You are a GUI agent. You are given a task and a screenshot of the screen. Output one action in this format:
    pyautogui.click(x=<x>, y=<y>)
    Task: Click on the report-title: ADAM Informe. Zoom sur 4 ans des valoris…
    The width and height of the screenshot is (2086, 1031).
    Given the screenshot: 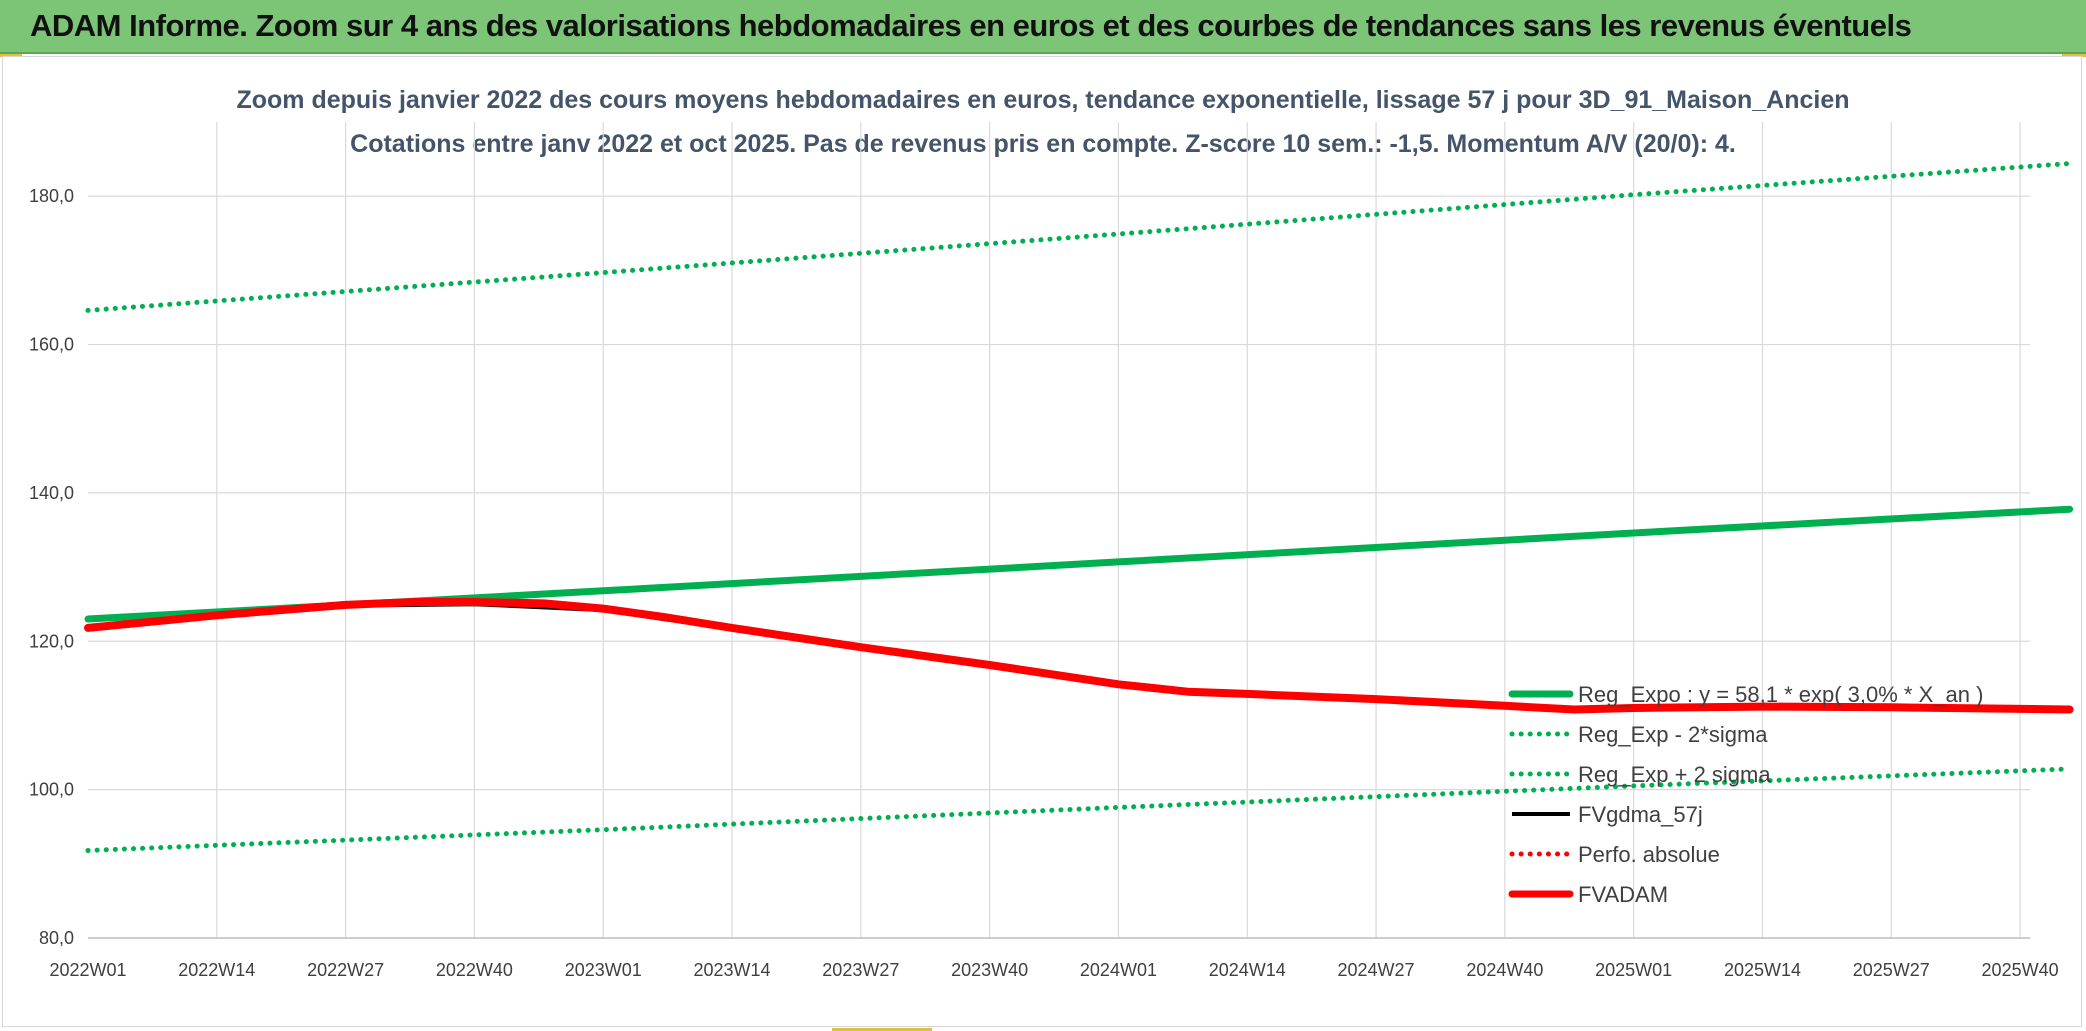 What is the action you would take?
    pyautogui.click(x=971, y=25)
    